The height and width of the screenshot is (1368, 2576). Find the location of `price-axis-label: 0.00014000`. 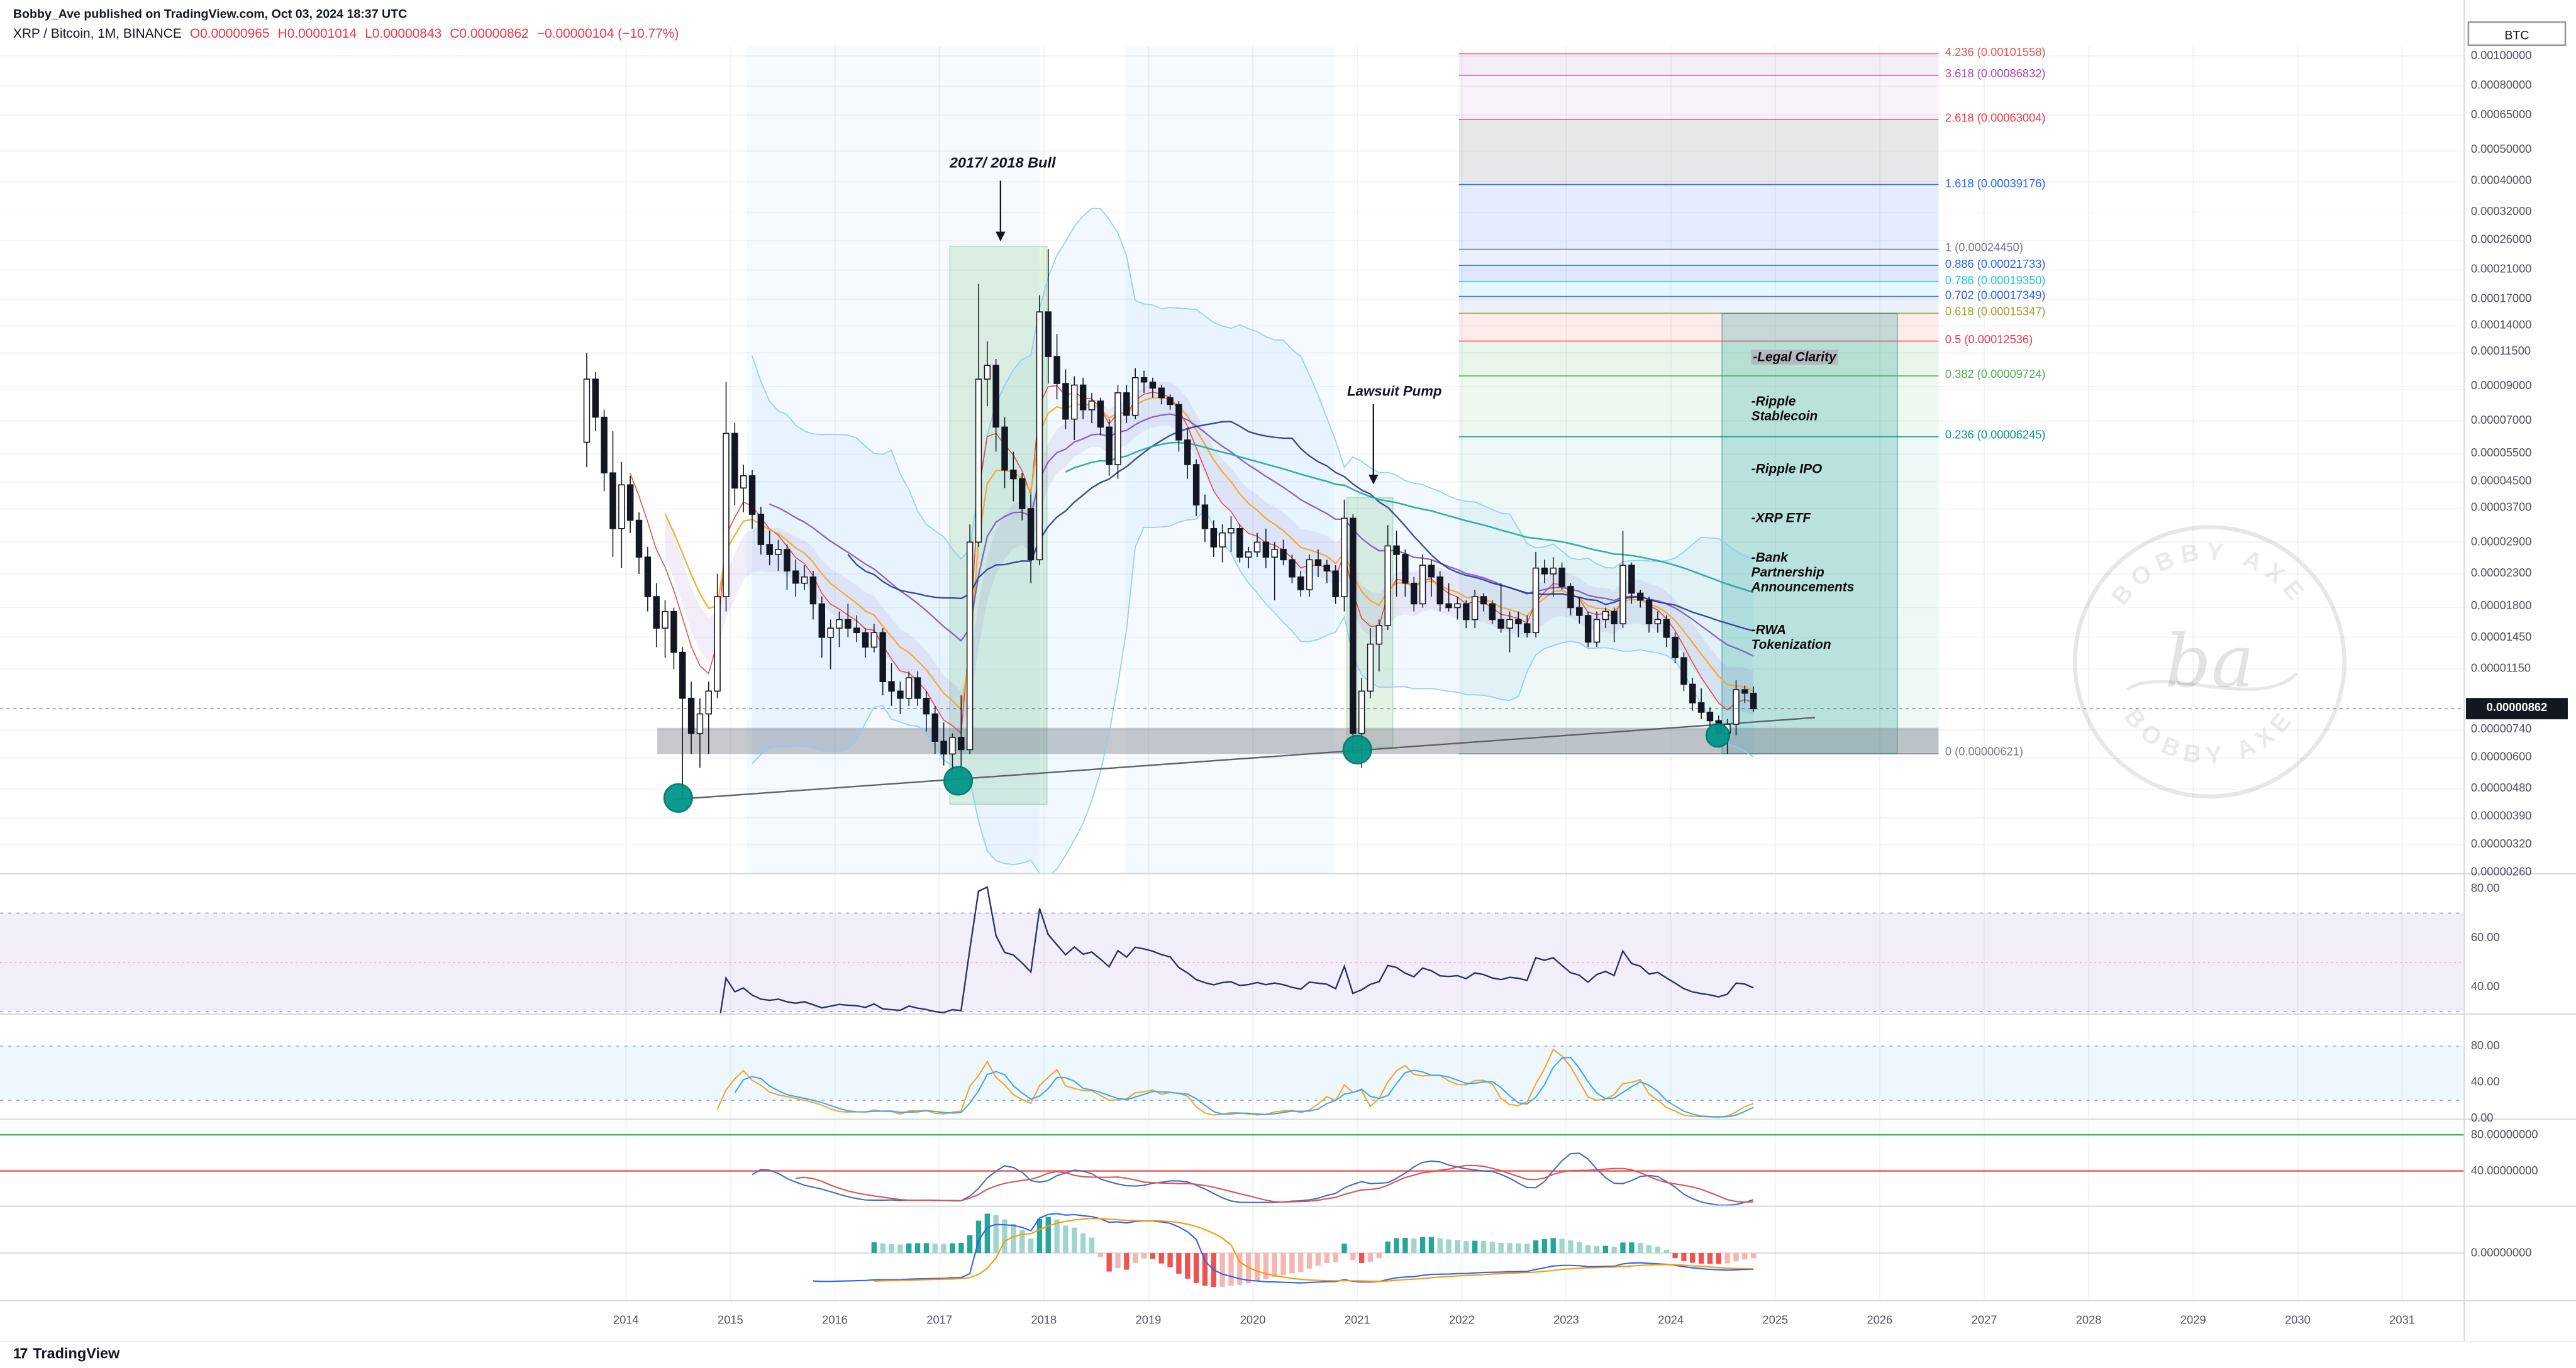

price-axis-label: 0.00014000 is located at coordinates (2501, 326).